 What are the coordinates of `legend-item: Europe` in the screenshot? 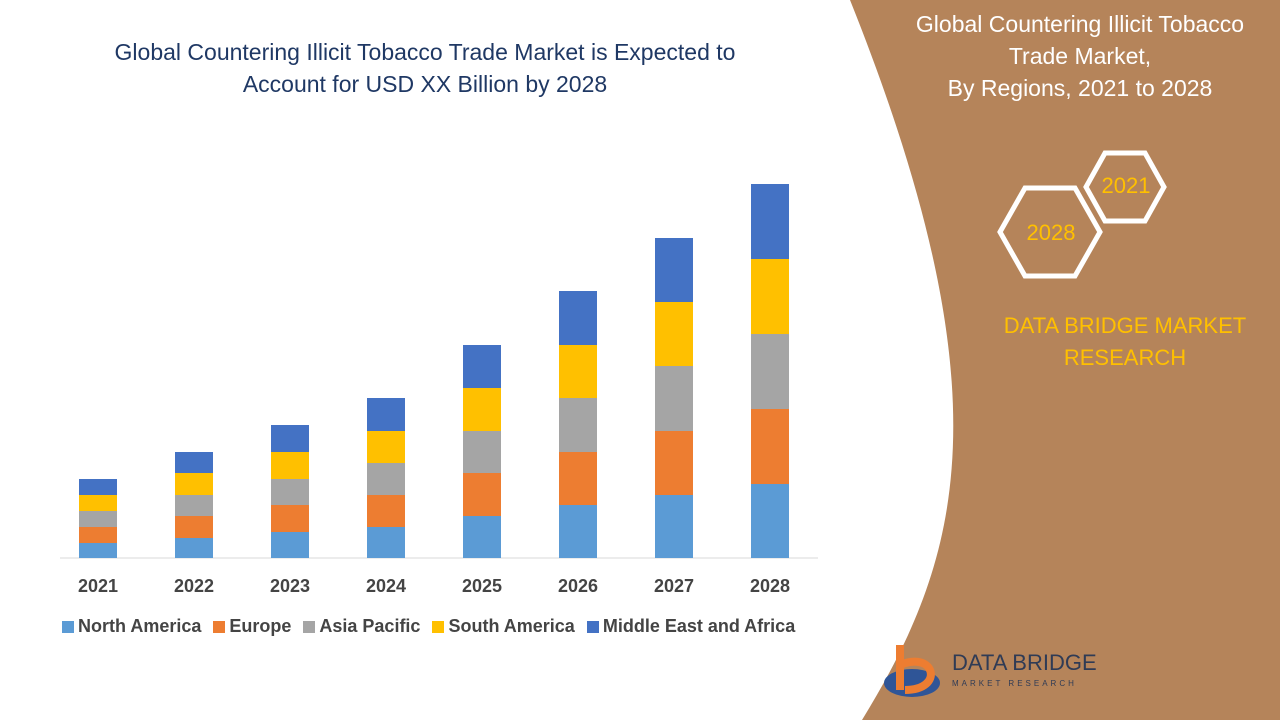 It's located at (252, 626).